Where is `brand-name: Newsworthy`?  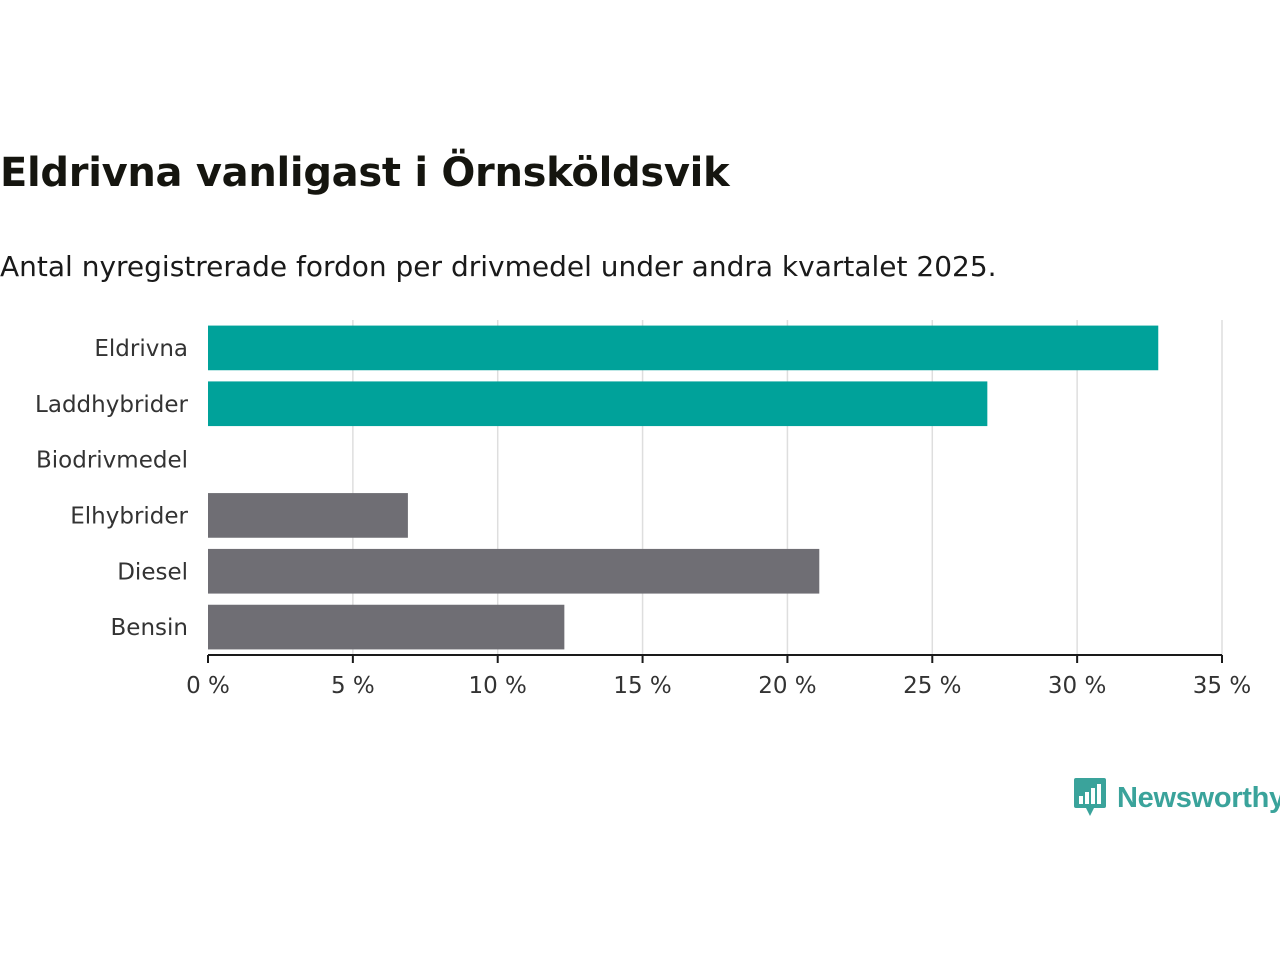 brand-name: Newsworthy is located at coordinates (1198, 797).